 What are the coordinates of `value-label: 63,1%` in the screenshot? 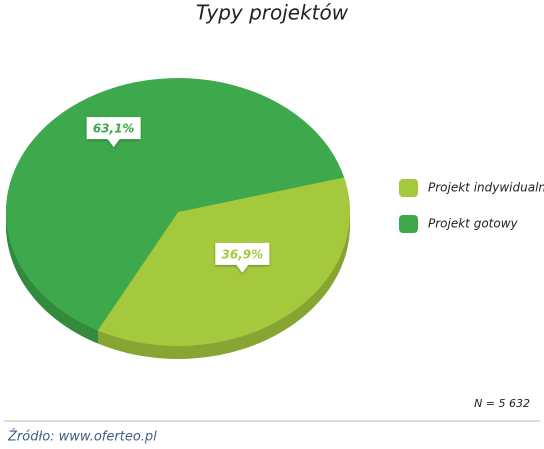 It's located at (114, 129).